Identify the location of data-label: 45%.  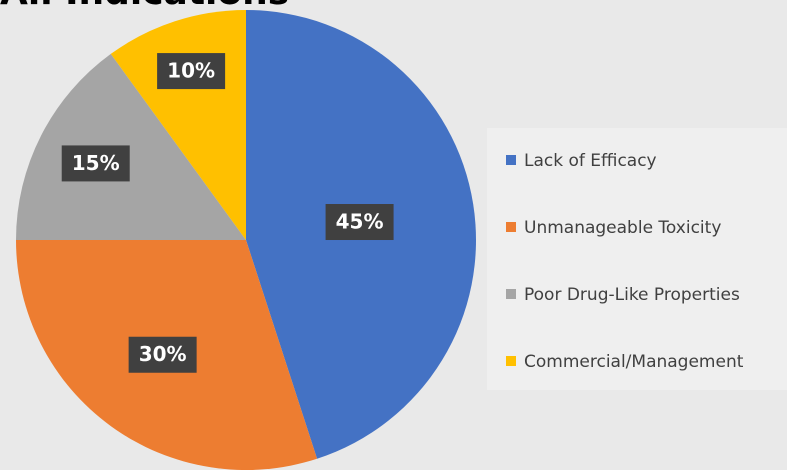
(360, 222).